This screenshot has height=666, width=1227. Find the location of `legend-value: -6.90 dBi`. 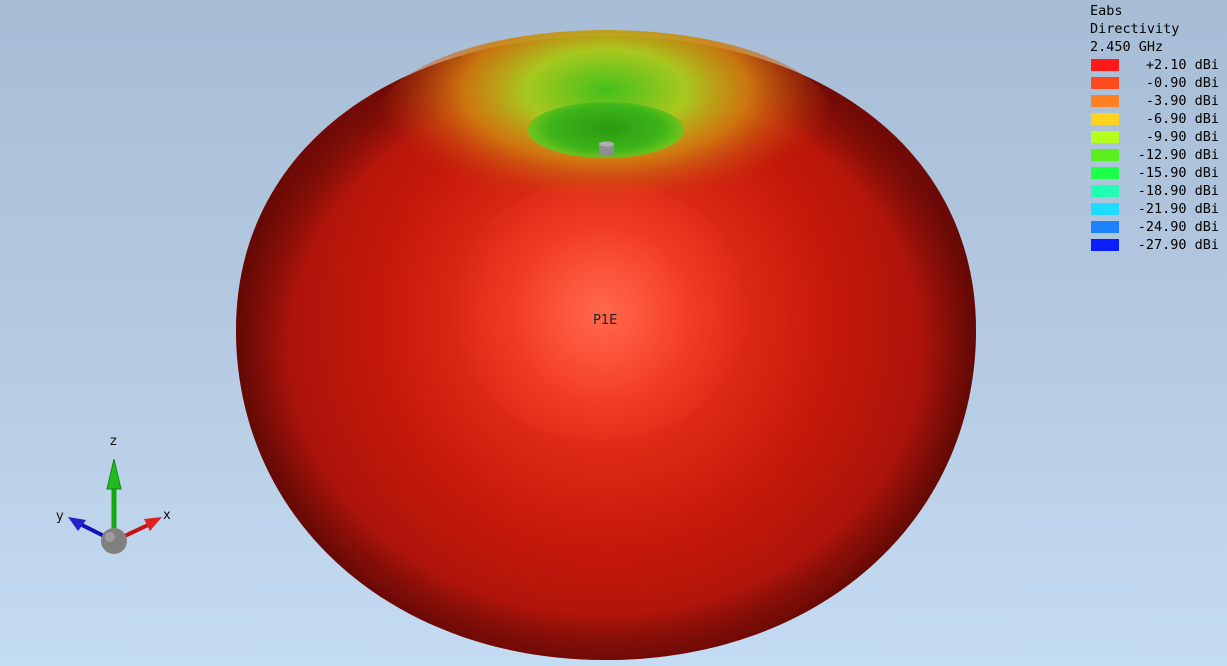

legend-value: -6.90 dBi is located at coordinates (1182, 119).